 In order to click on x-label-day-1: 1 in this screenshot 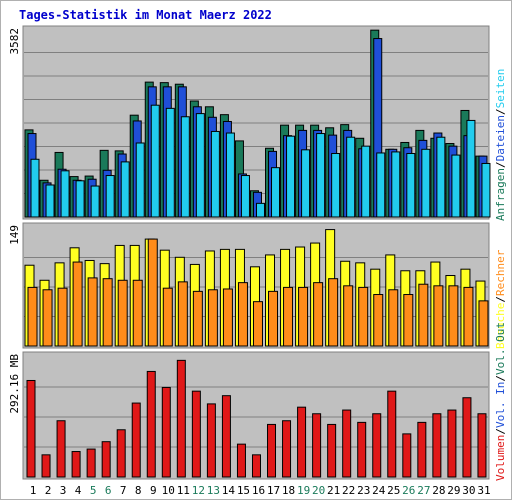, I will do `click(33, 490)`.